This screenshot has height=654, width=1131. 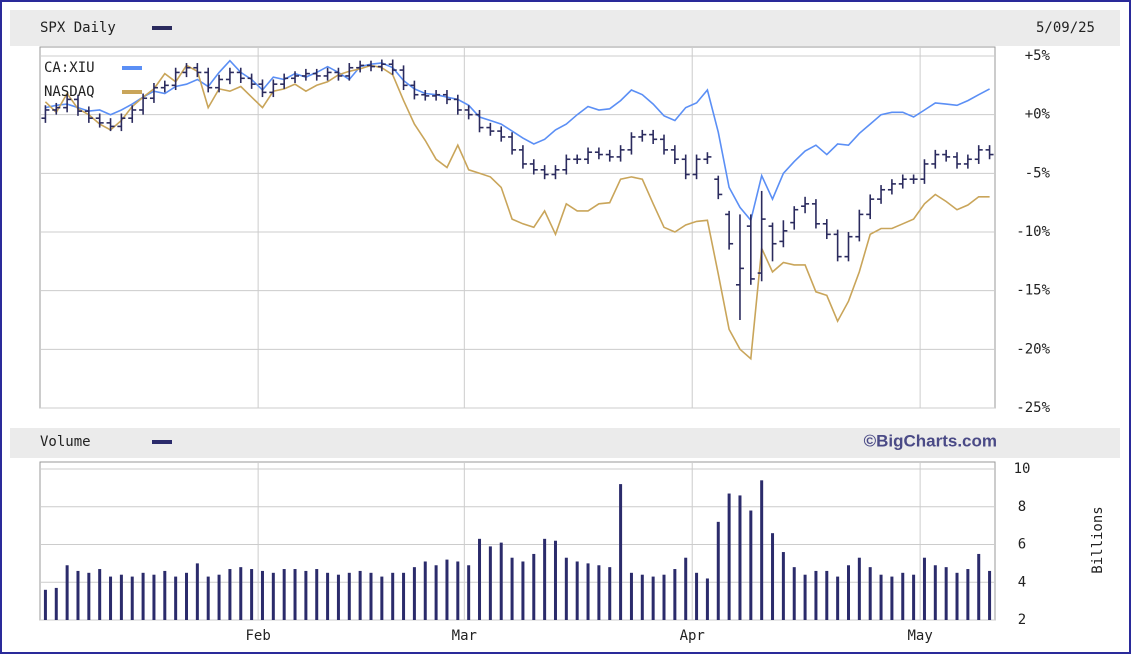 I want to click on volume-title: Volume, so click(x=65, y=442).